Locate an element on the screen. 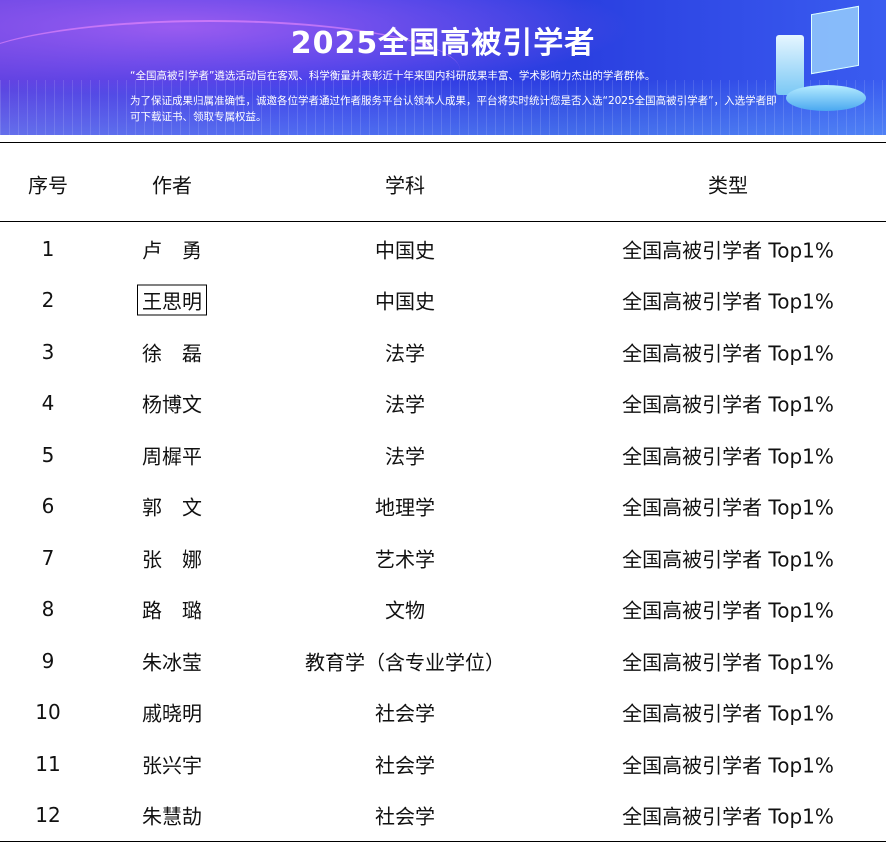 This screenshot has width=886, height=848. table-bottom-rule is located at coordinates (443, 841).